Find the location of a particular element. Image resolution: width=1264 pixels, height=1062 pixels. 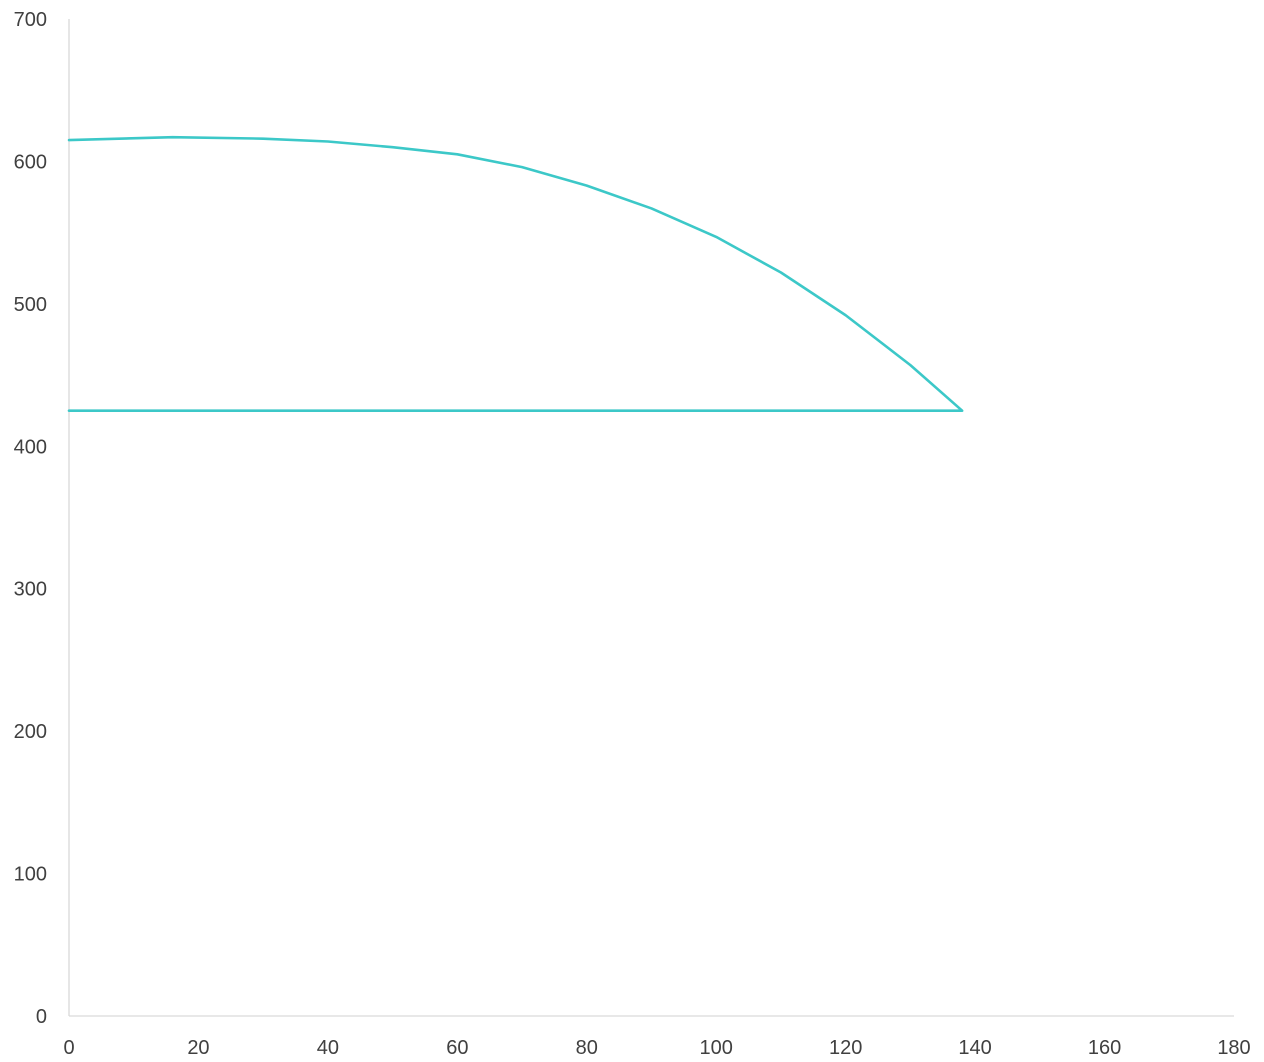

x-tick-label: 80 is located at coordinates (587, 1048).